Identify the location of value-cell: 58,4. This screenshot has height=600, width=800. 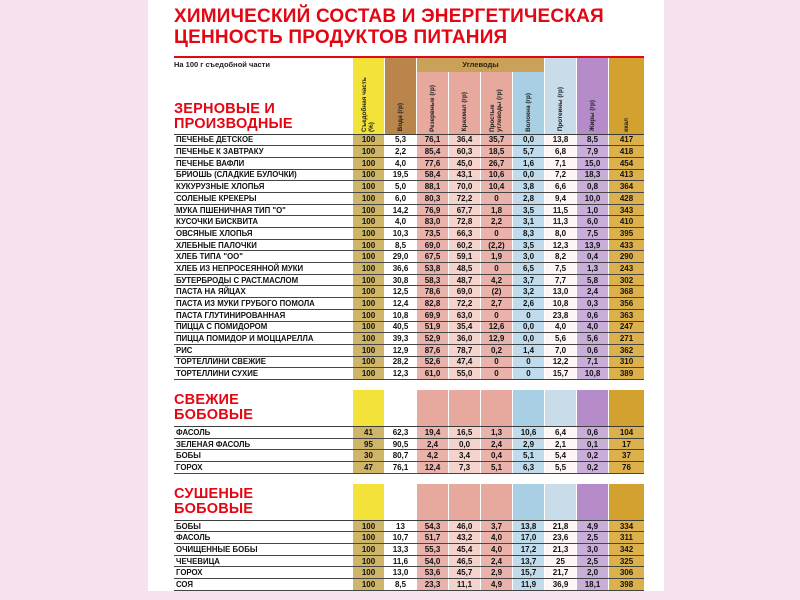
(432, 175).